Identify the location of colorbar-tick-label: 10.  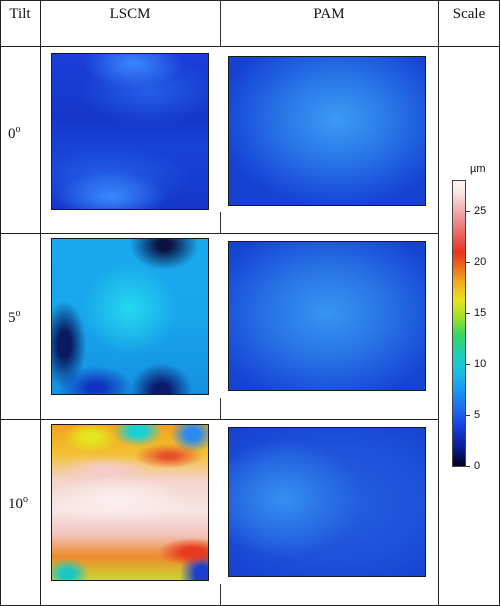
(480, 364).